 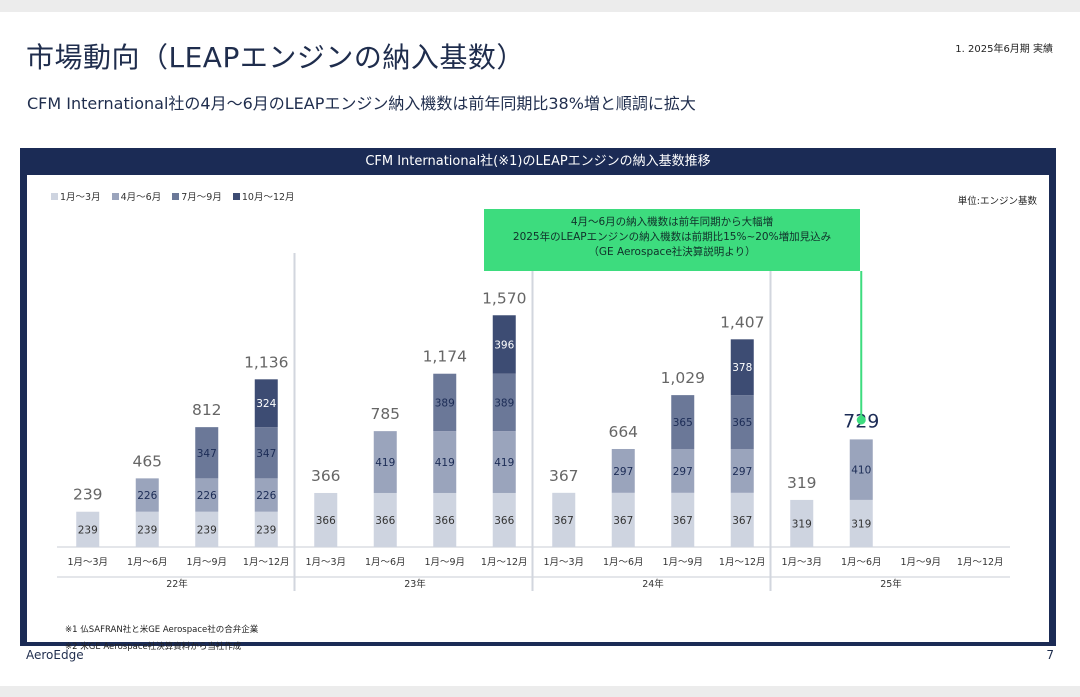 What do you see at coordinates (564, 476) in the screenshot?
I see `bar-total-label: 367` at bounding box center [564, 476].